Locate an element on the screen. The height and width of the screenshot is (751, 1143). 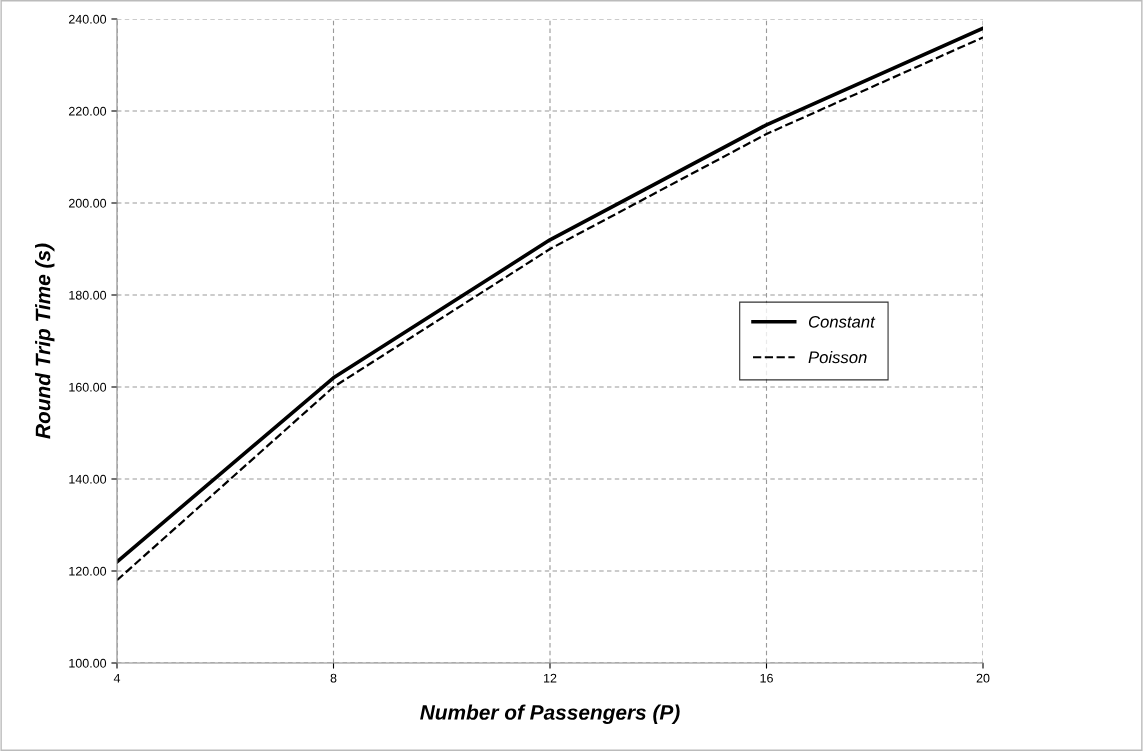
x-tick-label: 16 is located at coordinates (766, 678).